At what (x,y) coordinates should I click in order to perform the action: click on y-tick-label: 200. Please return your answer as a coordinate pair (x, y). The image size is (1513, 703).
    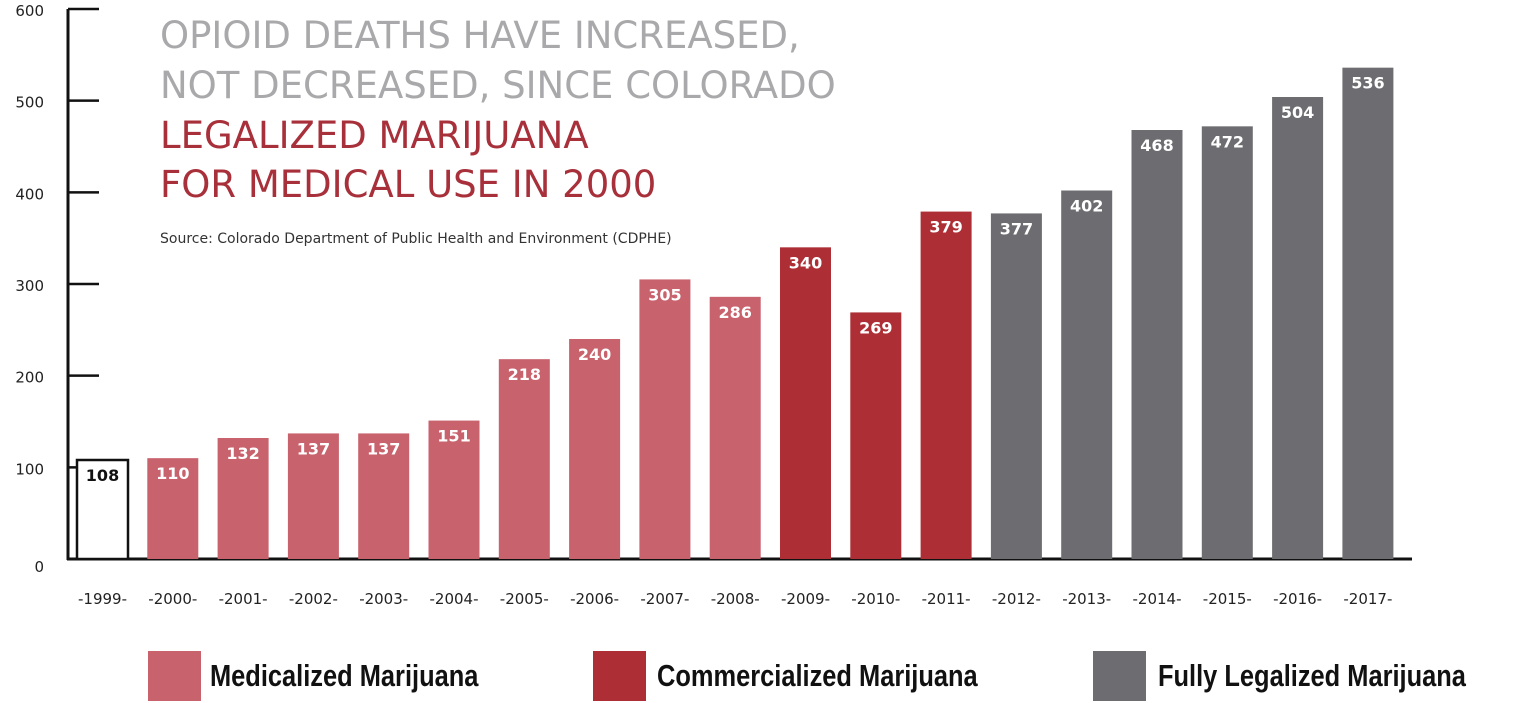
    Looking at the image, I should click on (29, 378).